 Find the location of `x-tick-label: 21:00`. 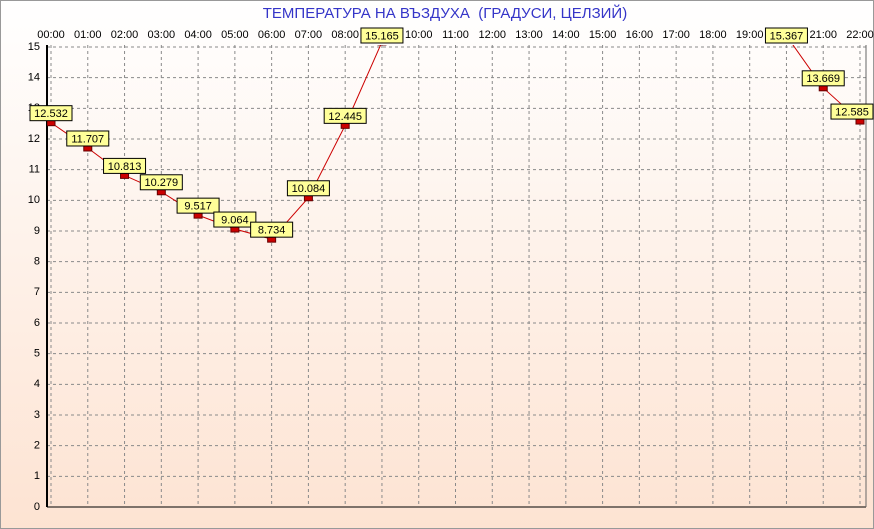

x-tick-label: 21:00 is located at coordinates (823, 35).